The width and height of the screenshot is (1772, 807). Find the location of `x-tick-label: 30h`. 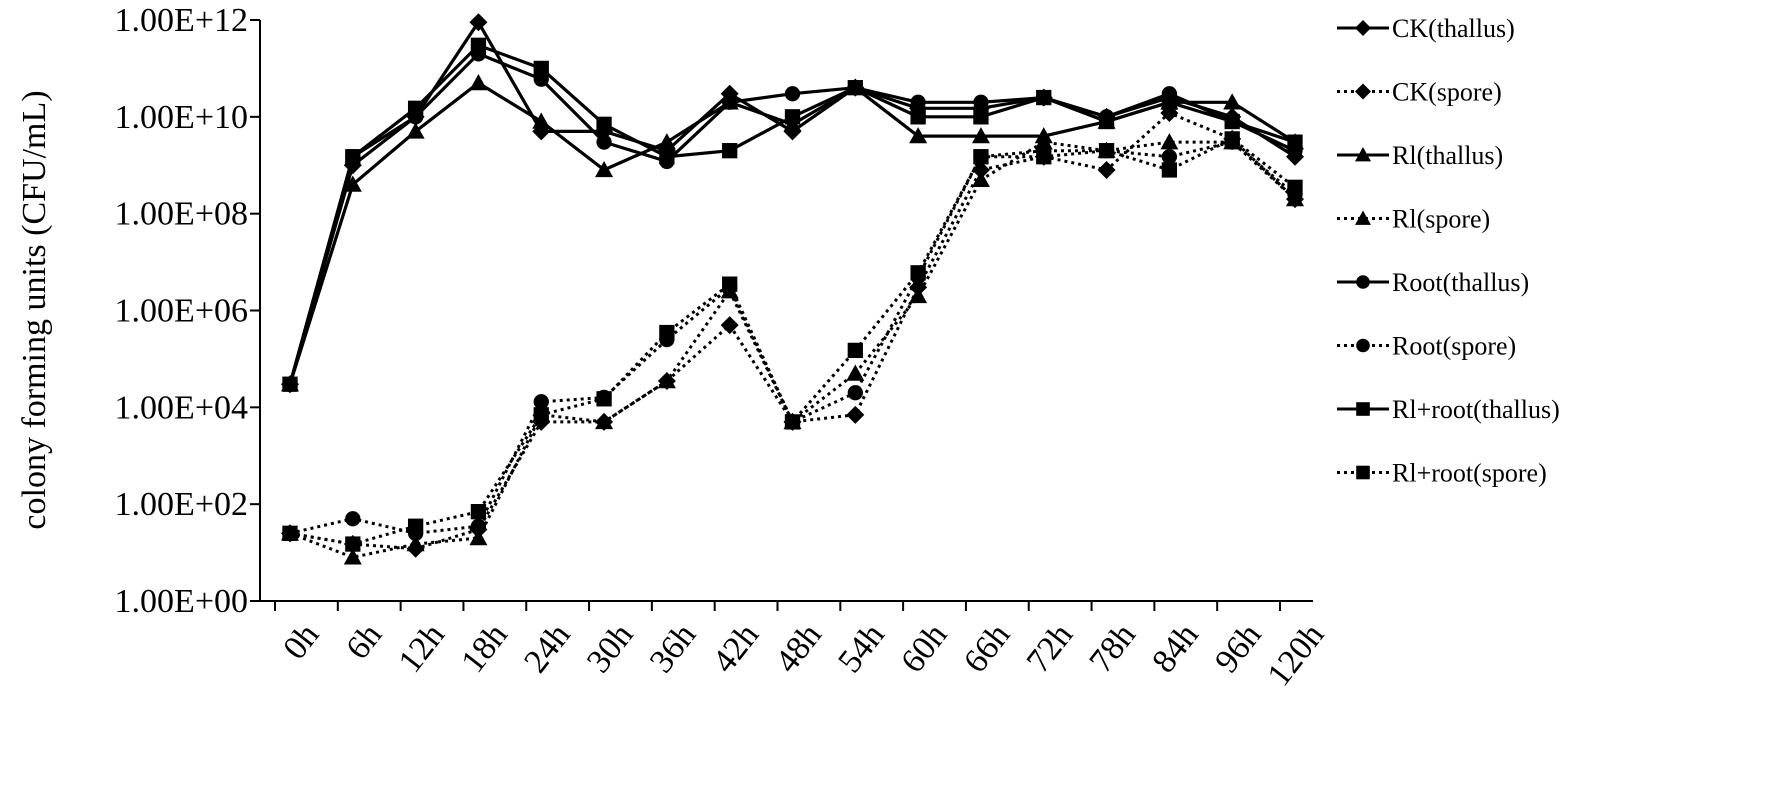

x-tick-label: 30h is located at coordinates (610, 648).